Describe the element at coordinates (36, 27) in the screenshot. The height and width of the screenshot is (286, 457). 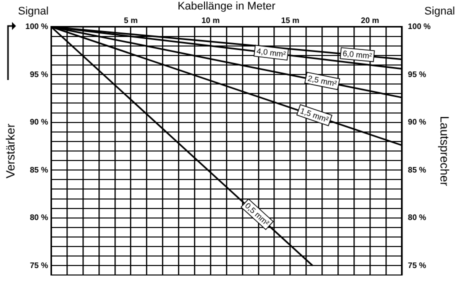
I see `y-tick-label: 100 %` at that location.